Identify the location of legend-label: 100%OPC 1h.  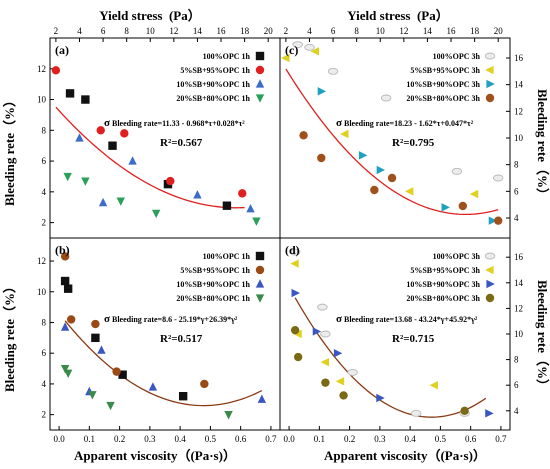
(227, 256).